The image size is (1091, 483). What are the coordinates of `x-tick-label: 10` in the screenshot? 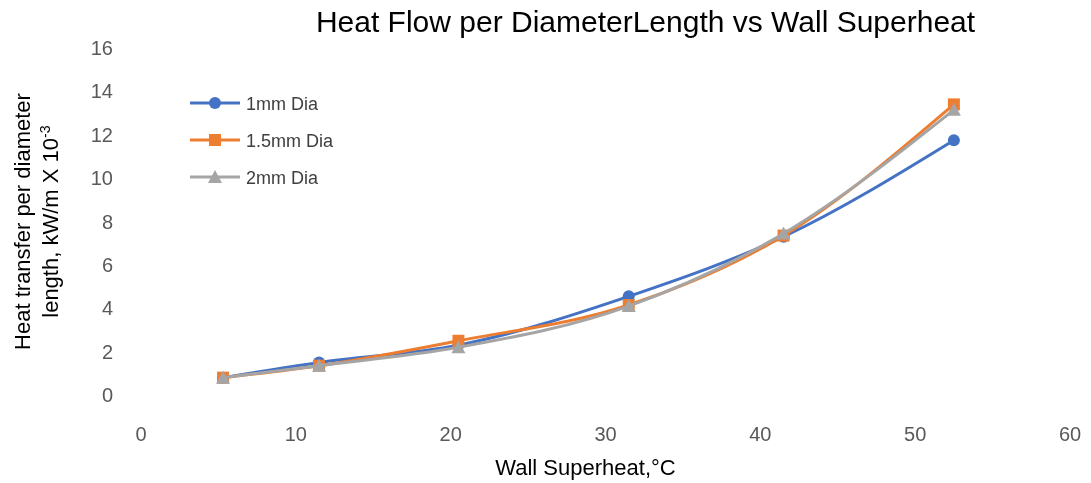 It's located at (295, 434).